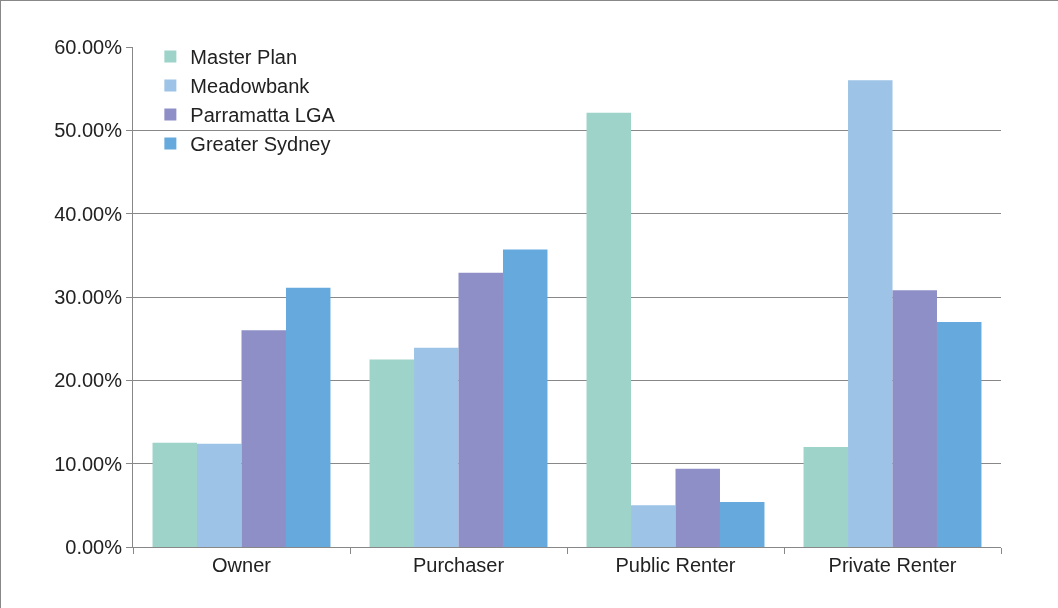  Describe the element at coordinates (88, 463) in the screenshot. I see `y-tick-label: 10.00%` at that location.